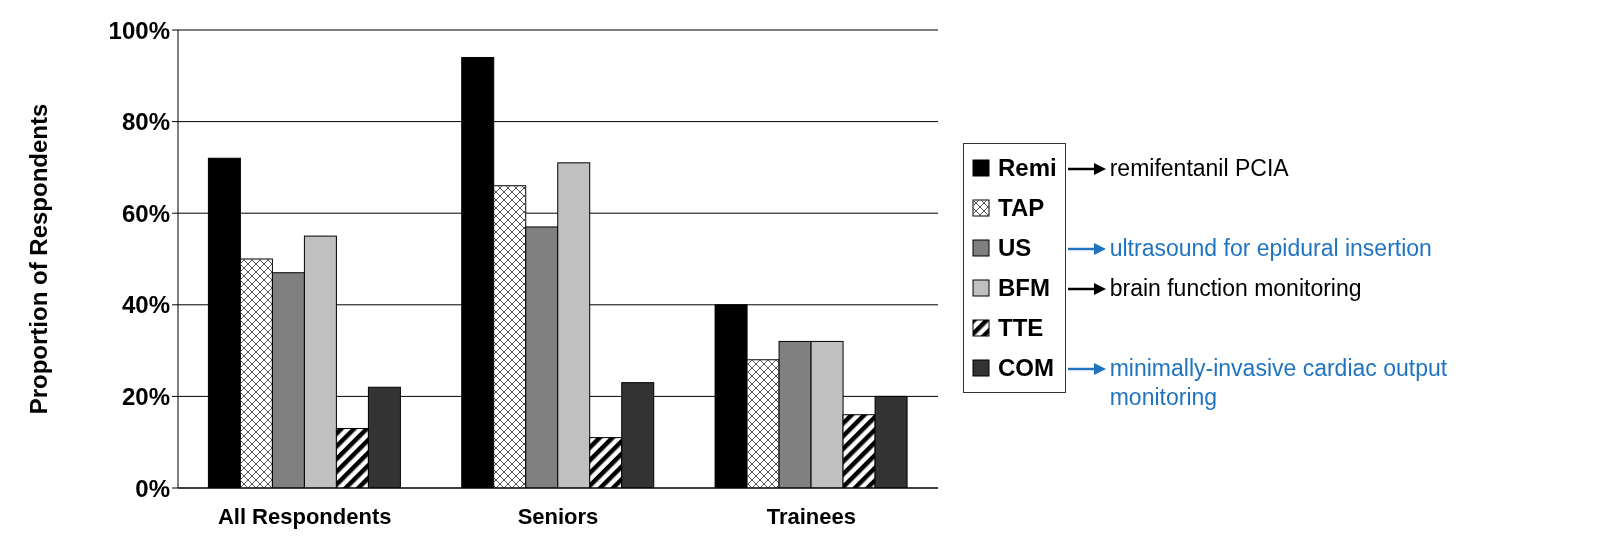 This screenshot has width=1612, height=558. Describe the element at coordinates (1026, 368) in the screenshot. I see `legend-label: COM` at that location.